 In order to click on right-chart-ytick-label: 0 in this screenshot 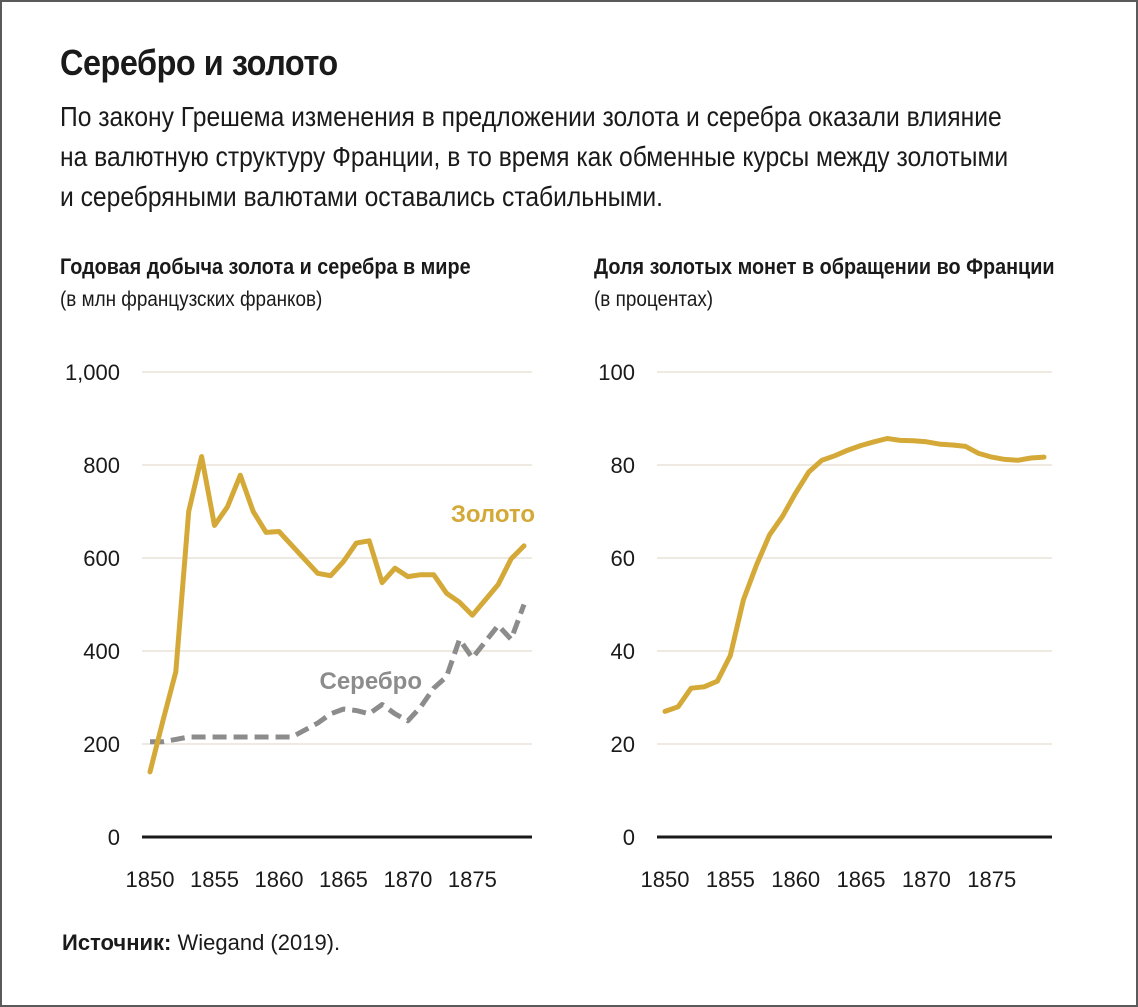, I will do `click(629, 837)`.